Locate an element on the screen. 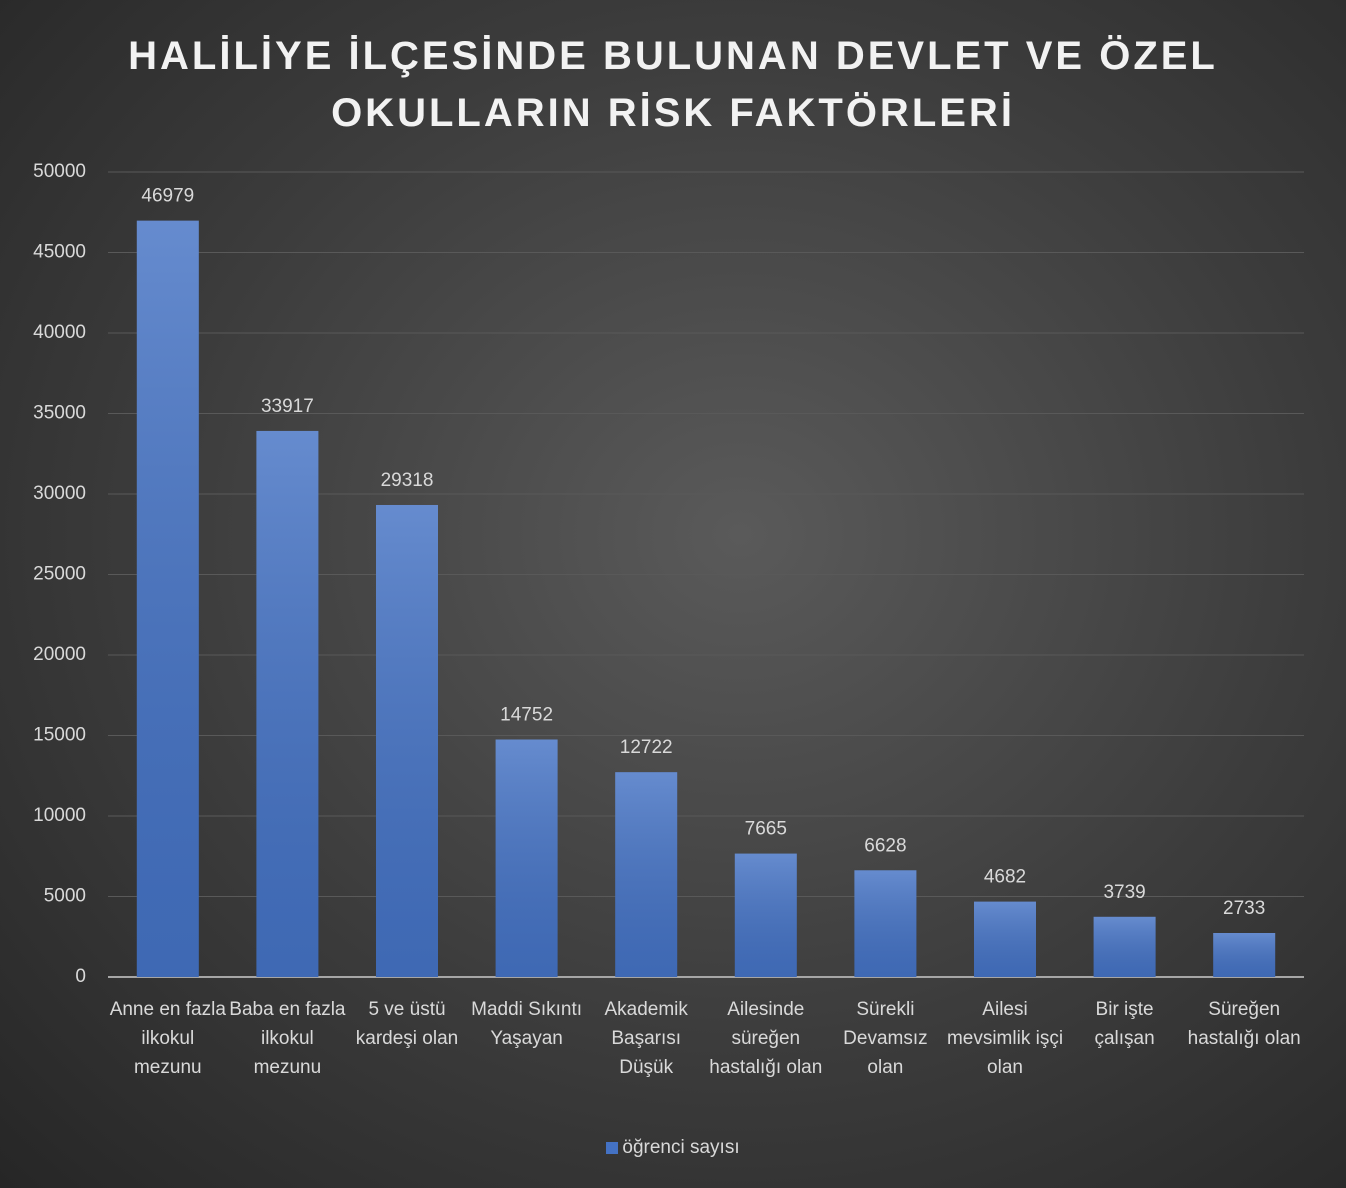 This screenshot has width=1346, height=1188. legend-swatch is located at coordinates (612, 1148).